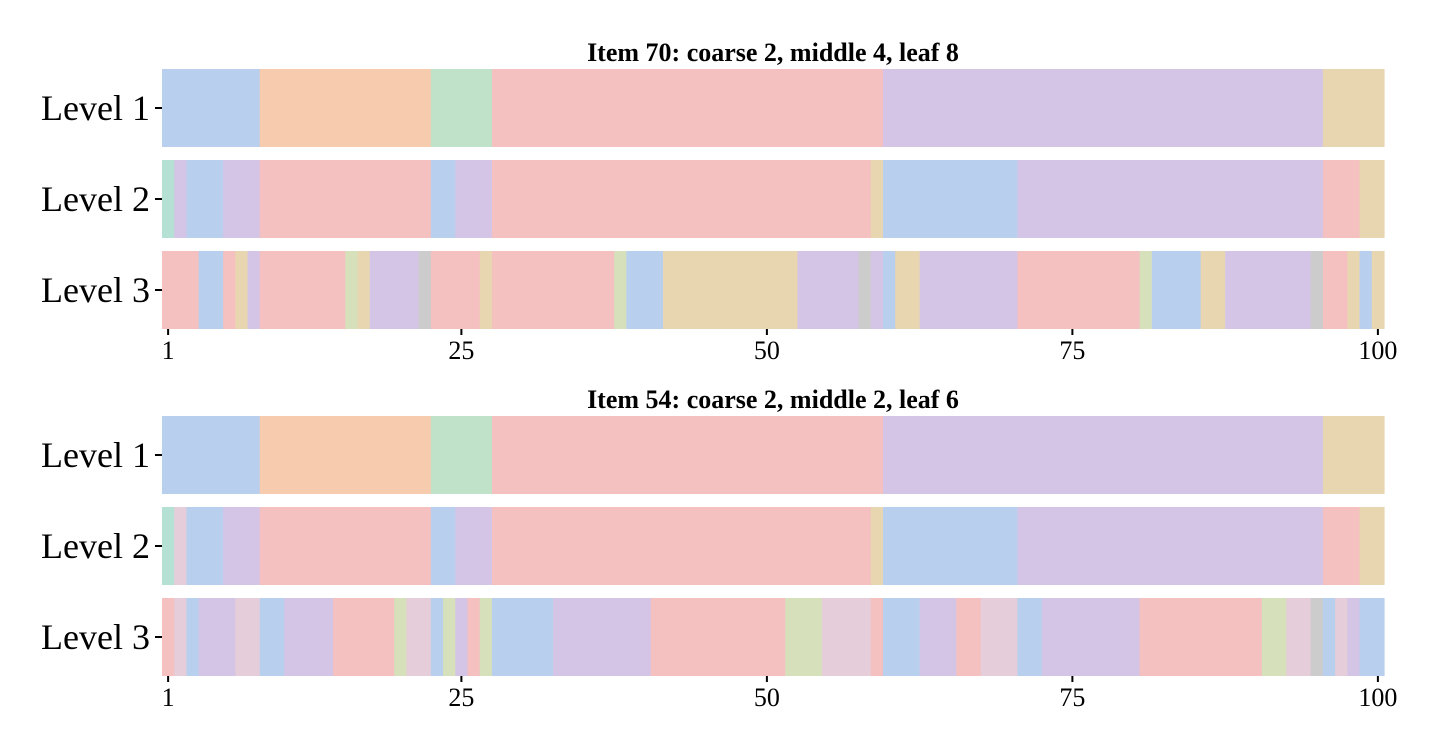 The image size is (1440, 744). I want to click on segment-p2-r3-s25, so click(999, 637).